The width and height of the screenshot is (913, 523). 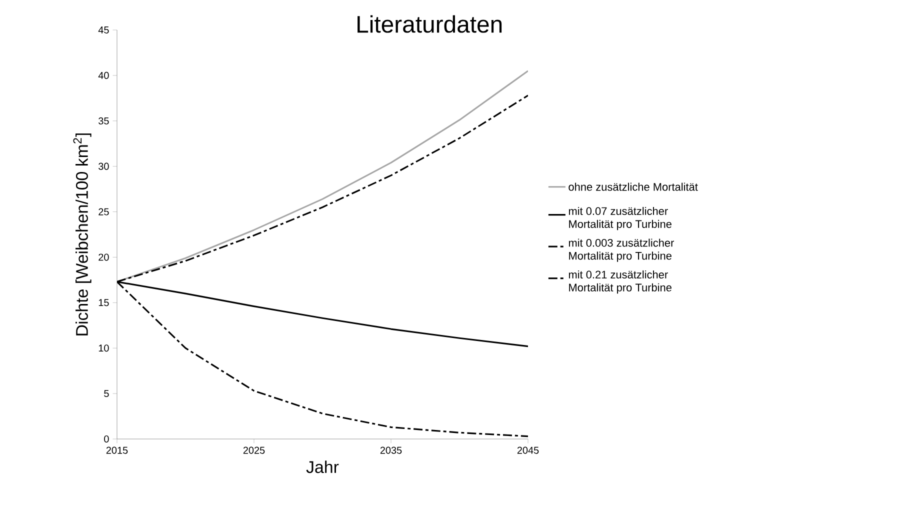 I want to click on x-tick-label: 2035, so click(x=391, y=450).